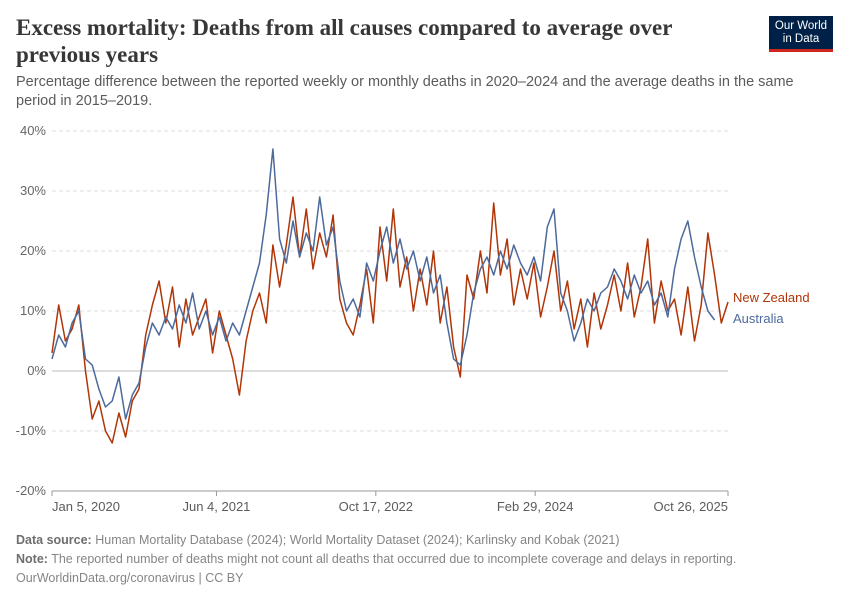 Image resolution: width=850 pixels, height=600 pixels. Describe the element at coordinates (31, 430) in the screenshot. I see `y-tick-label: -10%` at that location.